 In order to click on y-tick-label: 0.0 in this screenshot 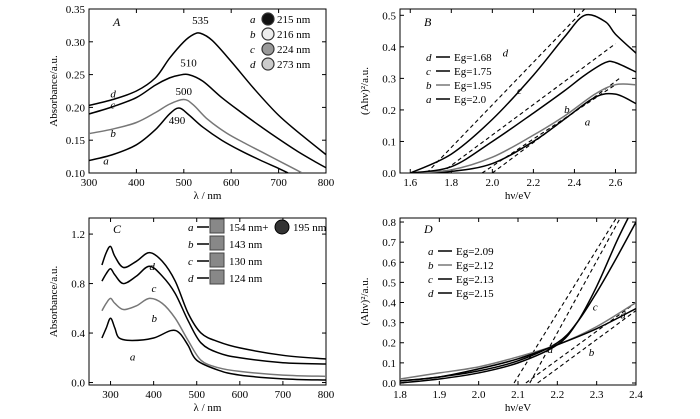, I will do `click(389, 384)`.